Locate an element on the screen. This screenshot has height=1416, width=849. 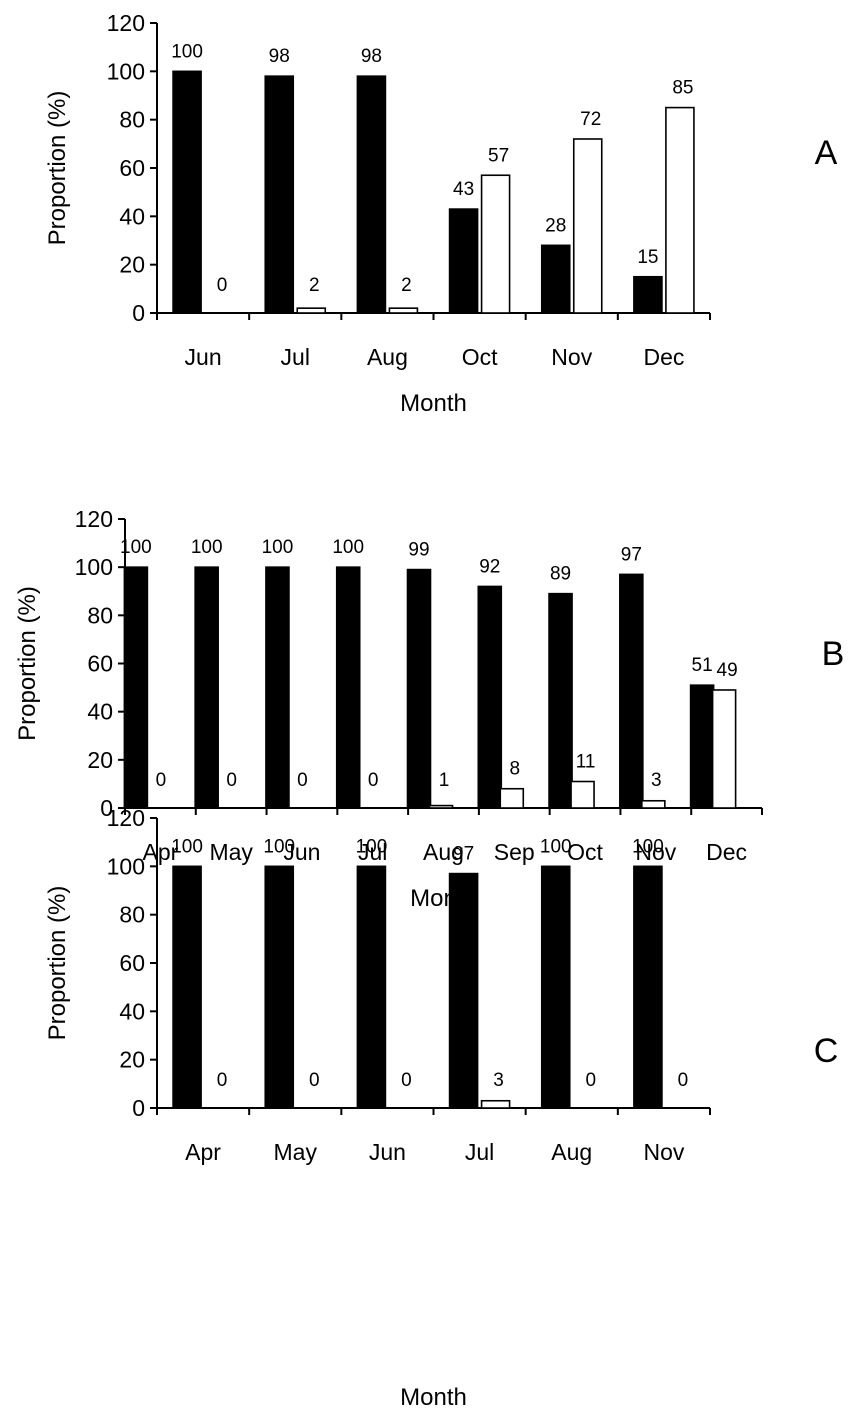
data-label: 15 is located at coordinates (647, 257).